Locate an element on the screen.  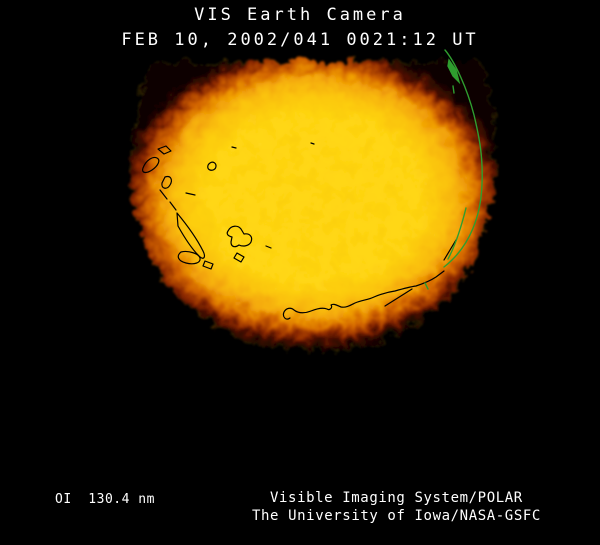
wavelength-label: OI 130.4 nm is located at coordinates (105, 499).